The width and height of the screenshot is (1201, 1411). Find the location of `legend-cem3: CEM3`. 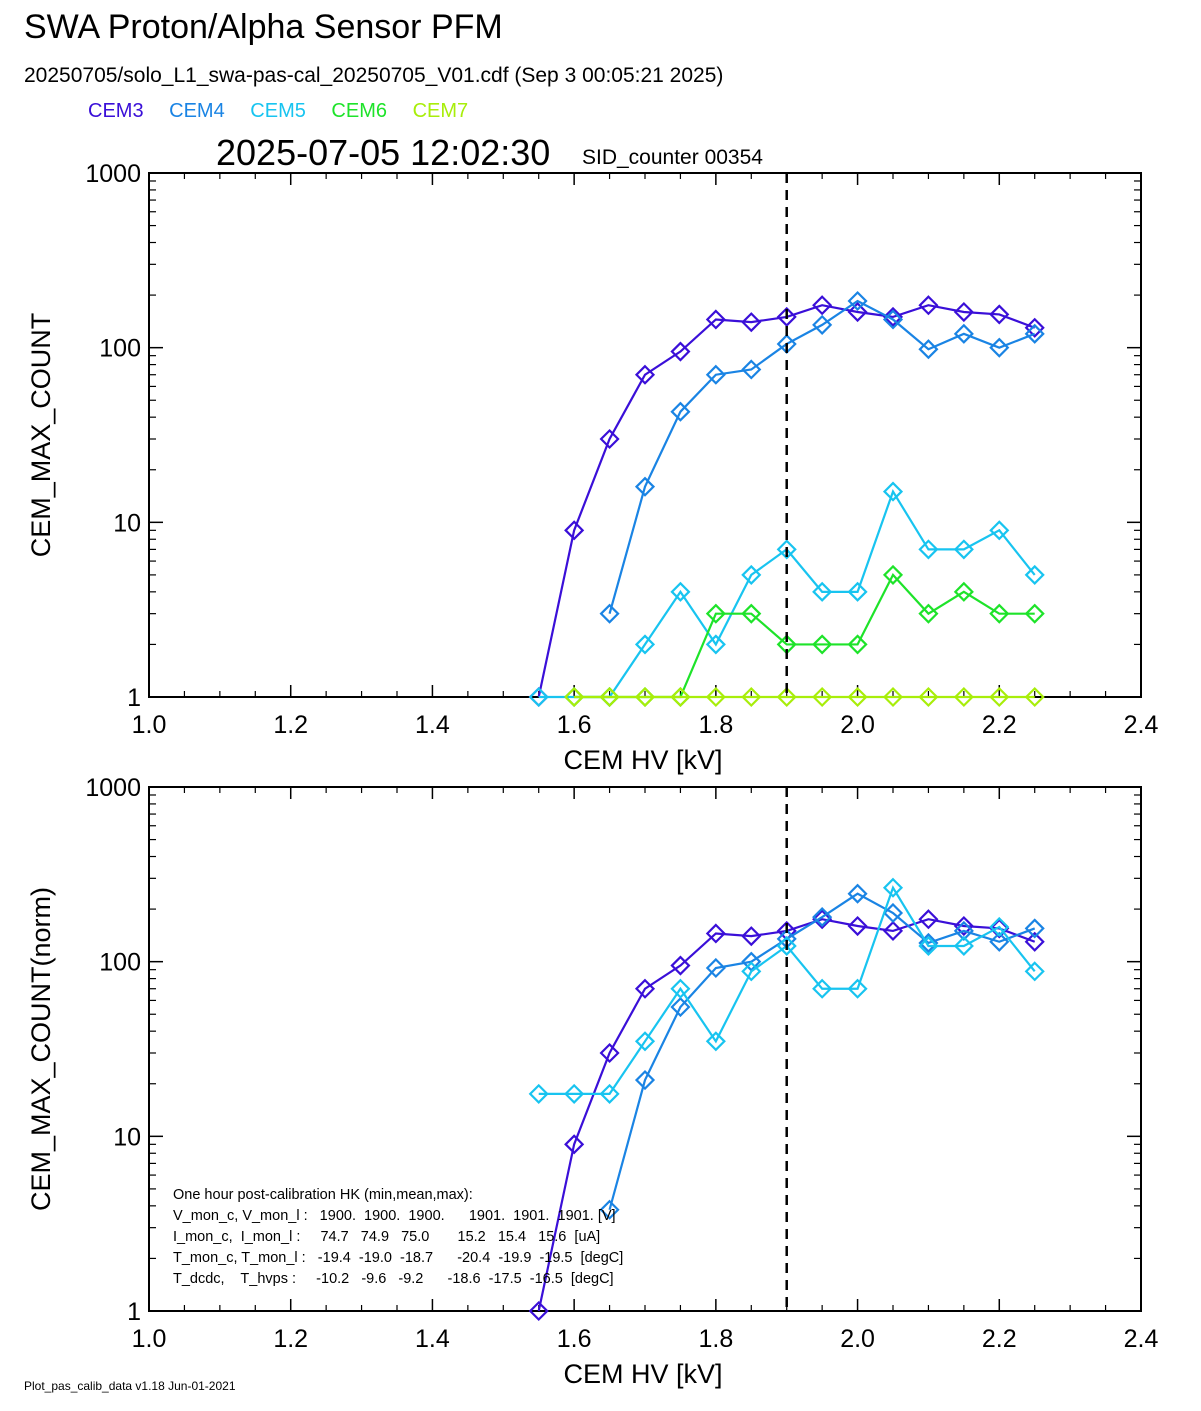

legend-cem3: CEM3 is located at coordinates (116, 111).